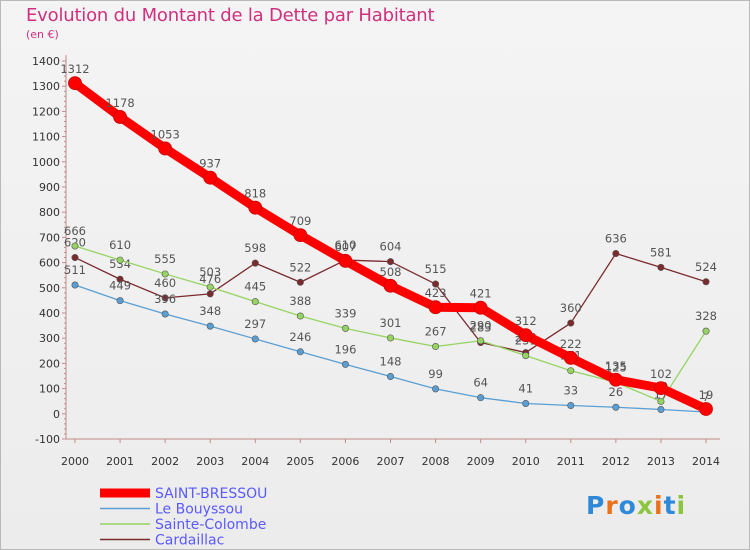 The height and width of the screenshot is (550, 750). Describe the element at coordinates (255, 248) in the screenshot. I see `data-label: 598` at that location.